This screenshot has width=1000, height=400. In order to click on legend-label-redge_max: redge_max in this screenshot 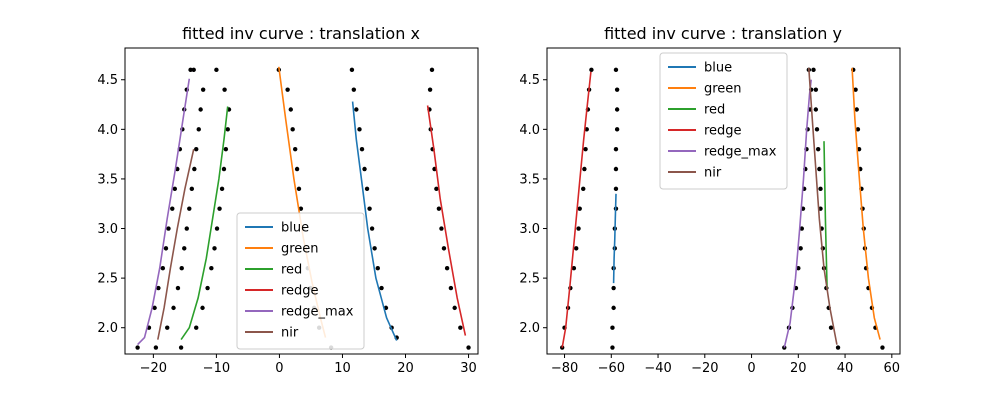, I will do `click(317, 312)`.